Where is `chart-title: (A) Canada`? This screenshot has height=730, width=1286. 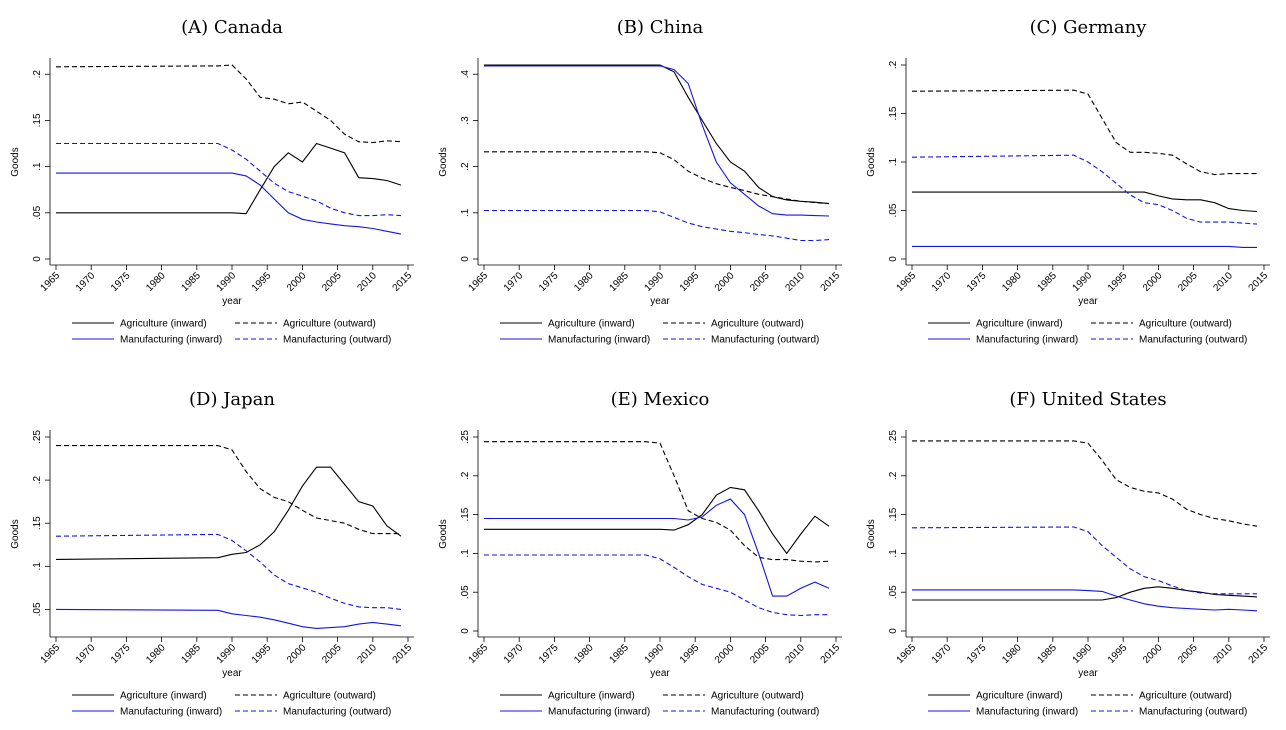
chart-title: (A) Canada is located at coordinates (232, 27).